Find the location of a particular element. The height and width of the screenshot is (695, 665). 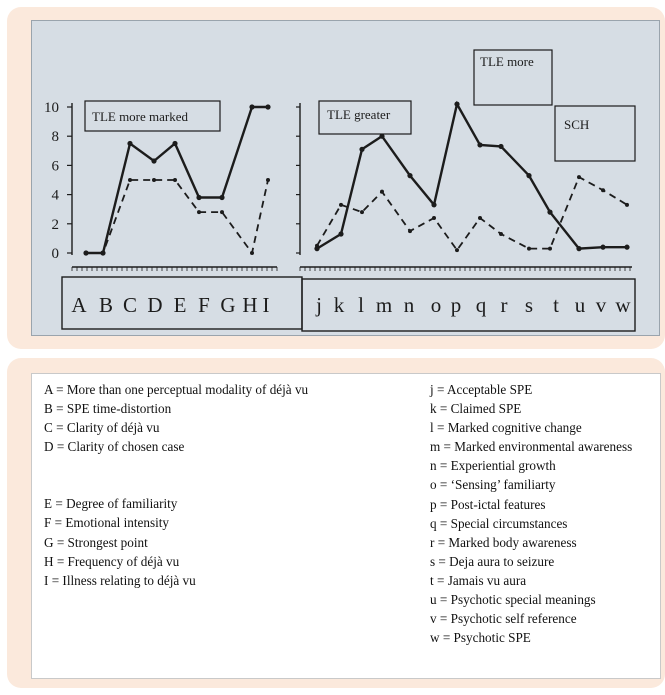

annotation-text: TLE more is located at coordinates (507, 61).